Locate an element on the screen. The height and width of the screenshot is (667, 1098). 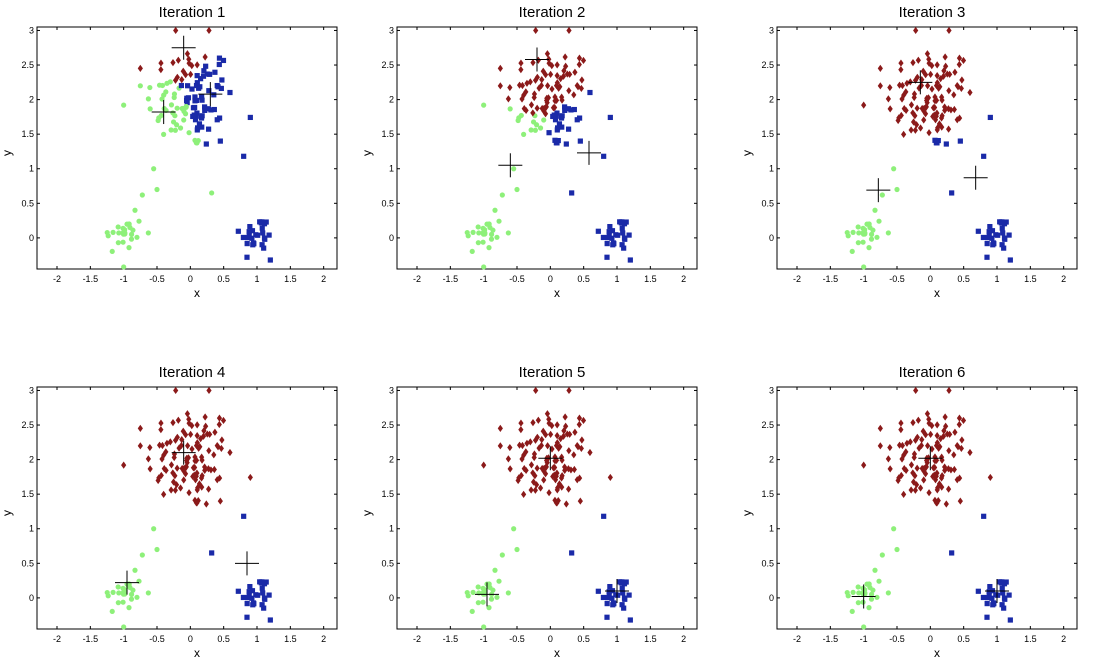
y-tick-label: 0 is located at coordinates (391, 598).